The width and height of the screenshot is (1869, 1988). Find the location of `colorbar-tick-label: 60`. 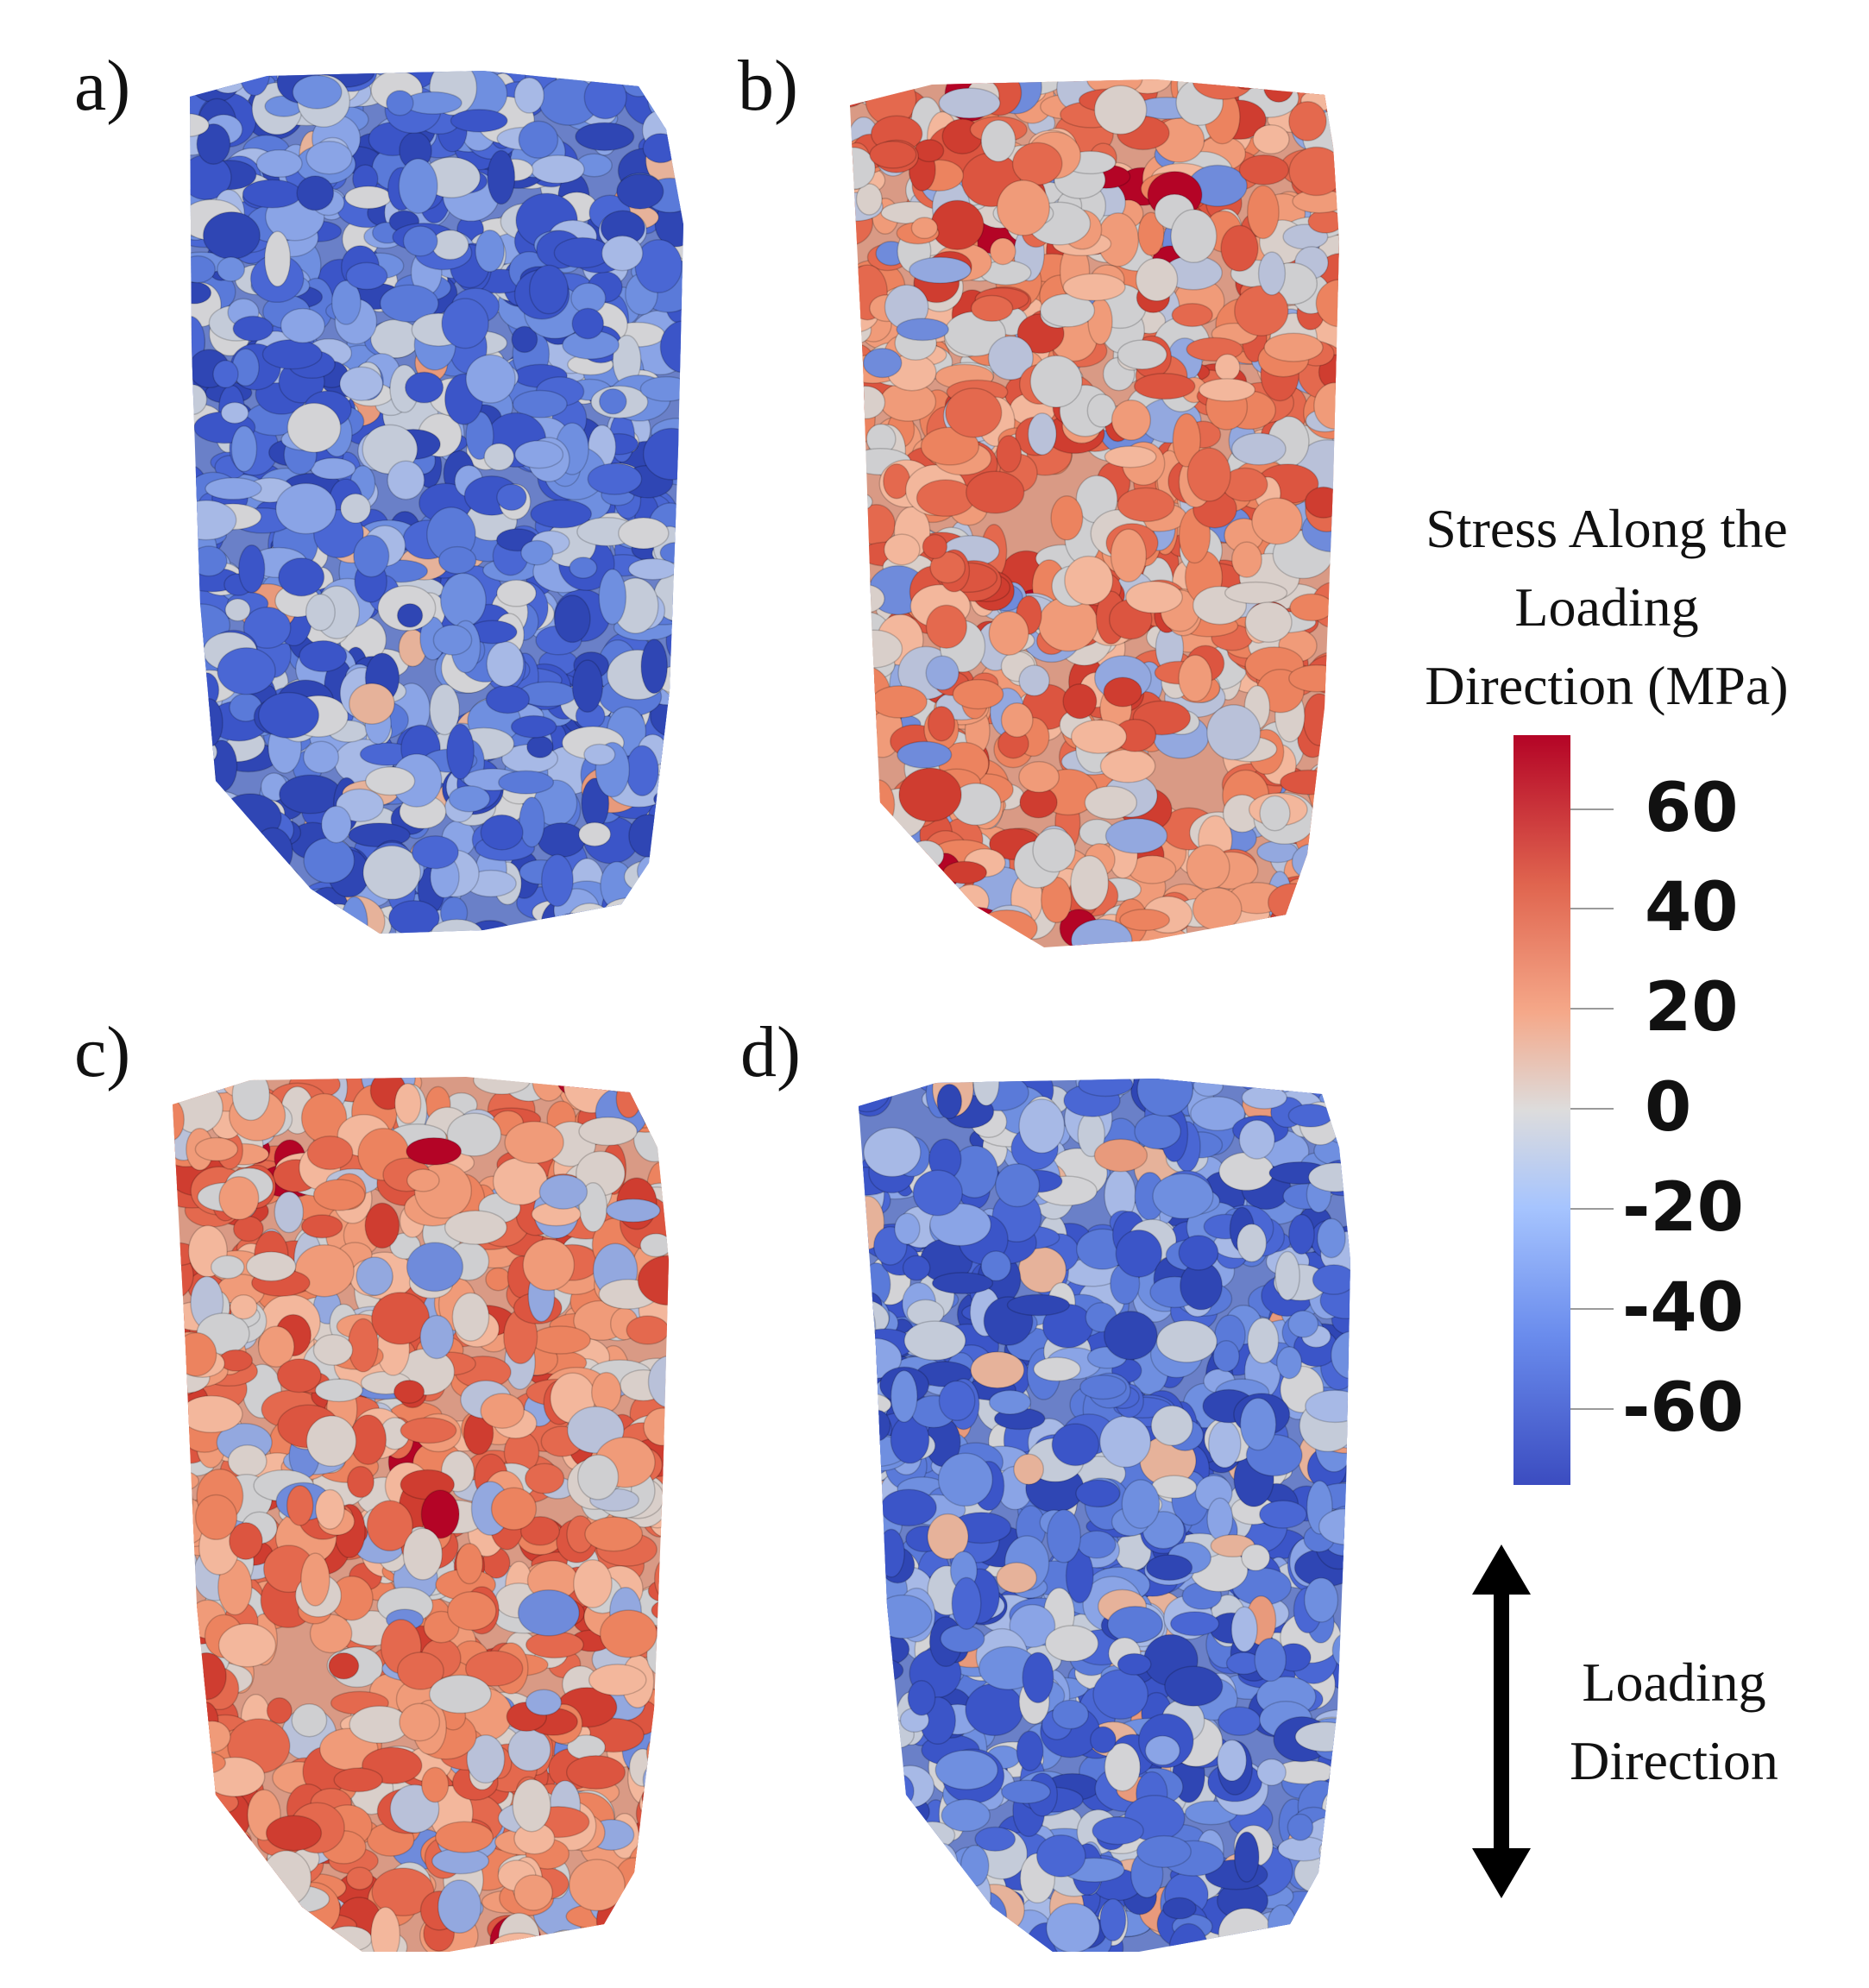

colorbar-tick-label: 60 is located at coordinates (1692, 808).